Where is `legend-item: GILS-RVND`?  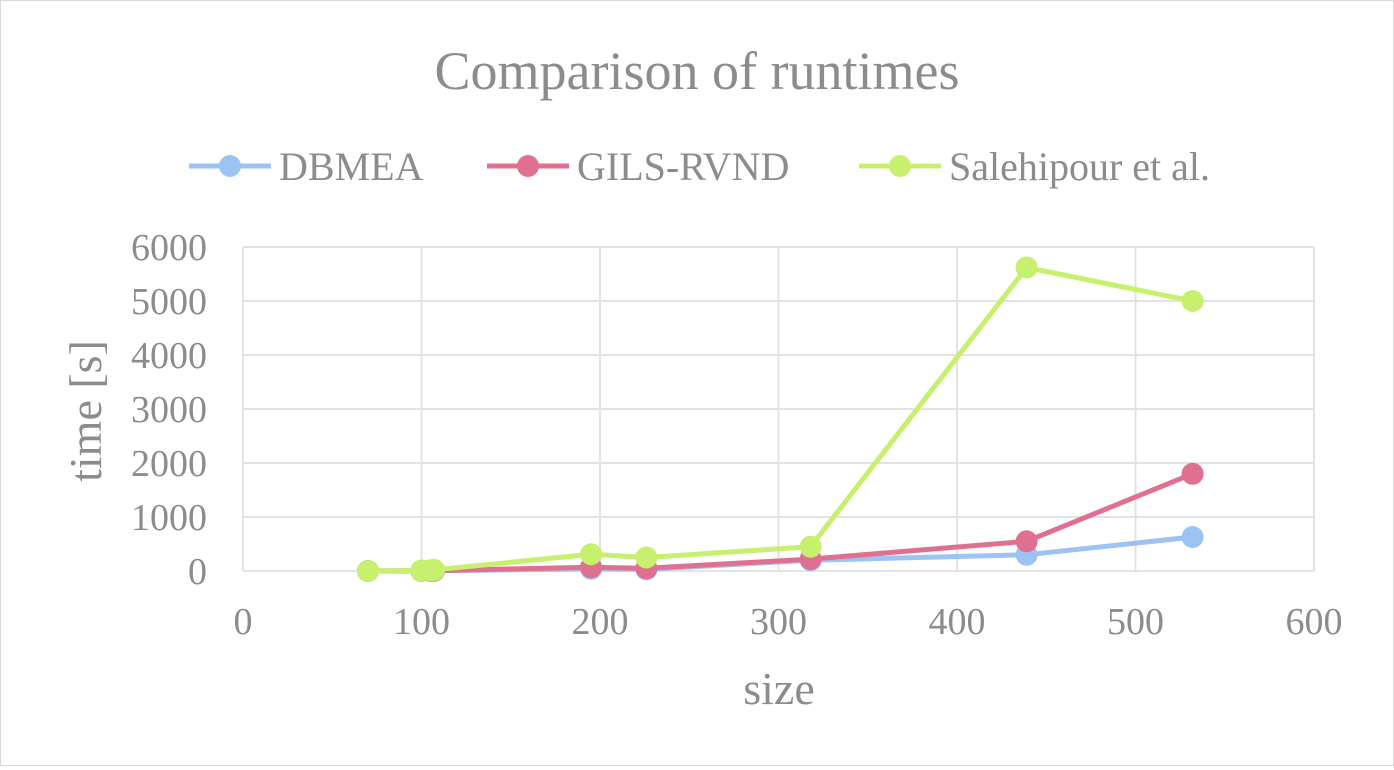
legend-item: GILS-RVND is located at coordinates (638, 166).